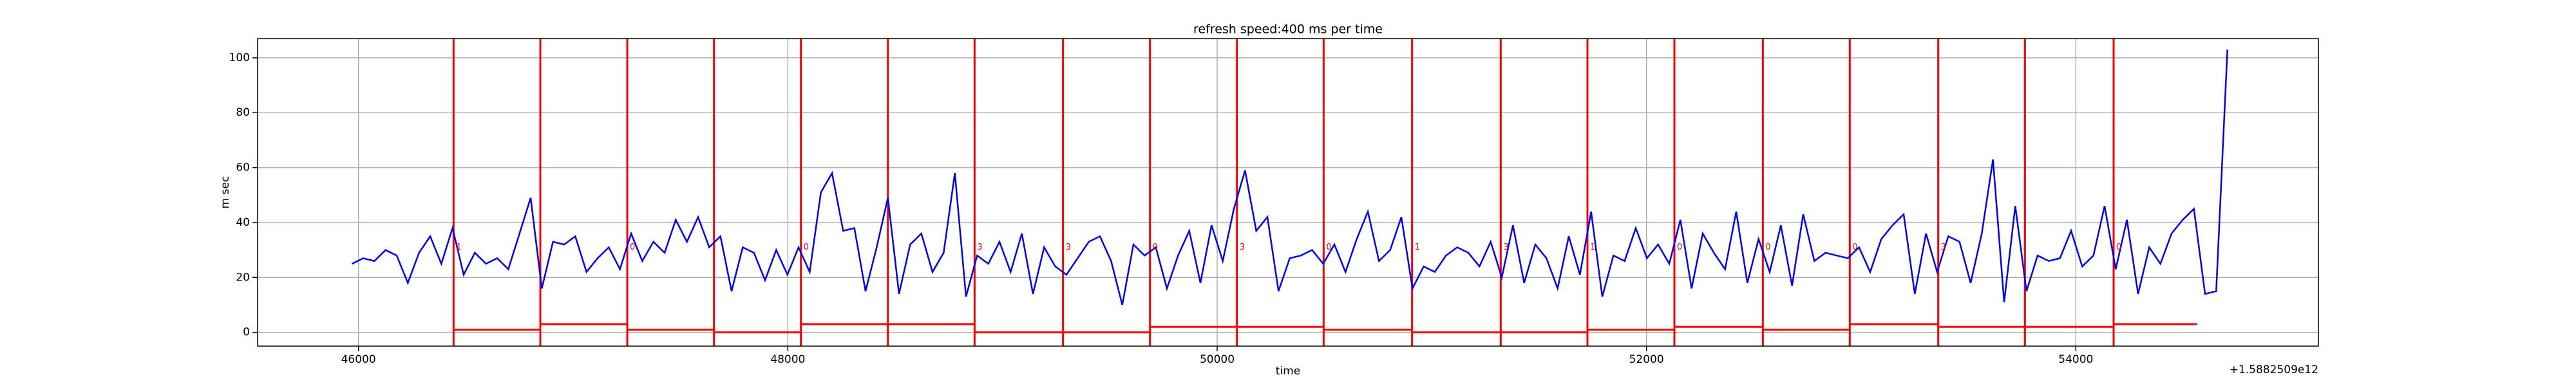 Image resolution: width=2576 pixels, height=386 pixels. I want to click on y-tick-label: 0, so click(247, 332).